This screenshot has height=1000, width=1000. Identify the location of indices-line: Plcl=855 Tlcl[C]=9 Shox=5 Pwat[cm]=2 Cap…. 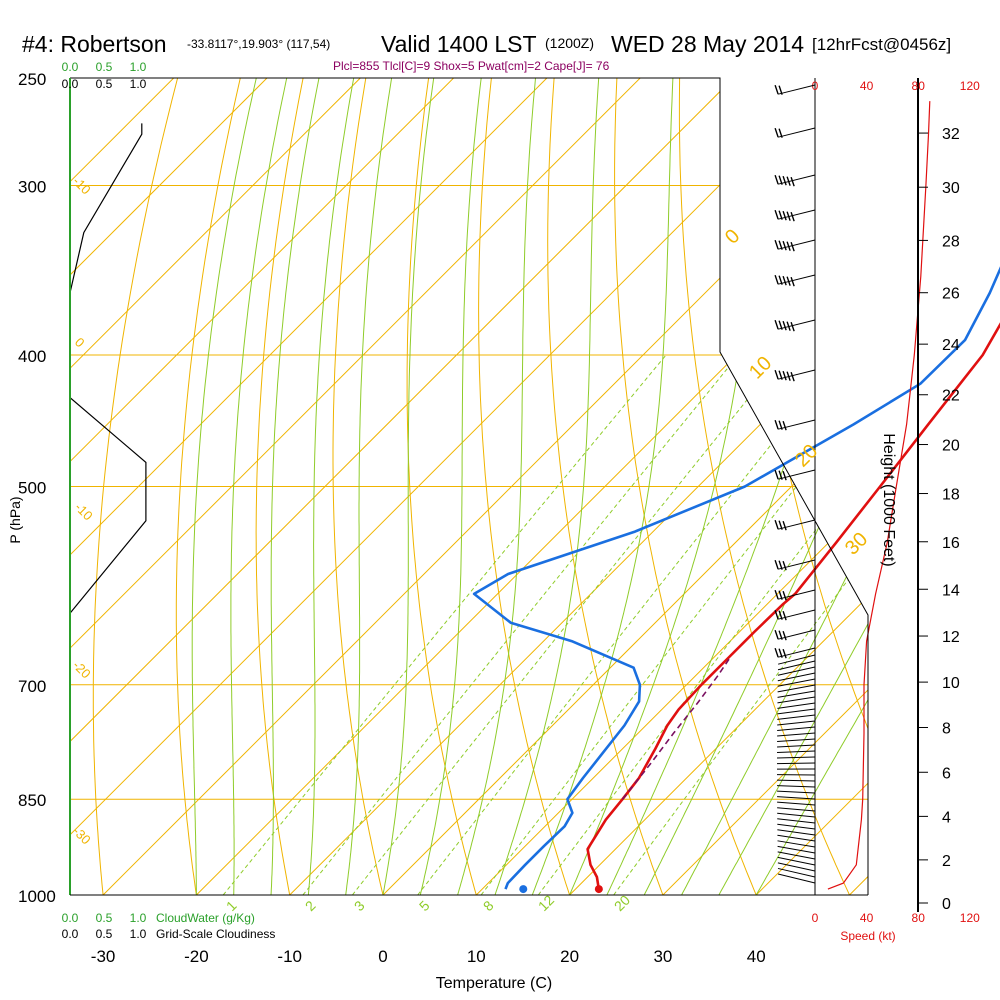
(471, 66).